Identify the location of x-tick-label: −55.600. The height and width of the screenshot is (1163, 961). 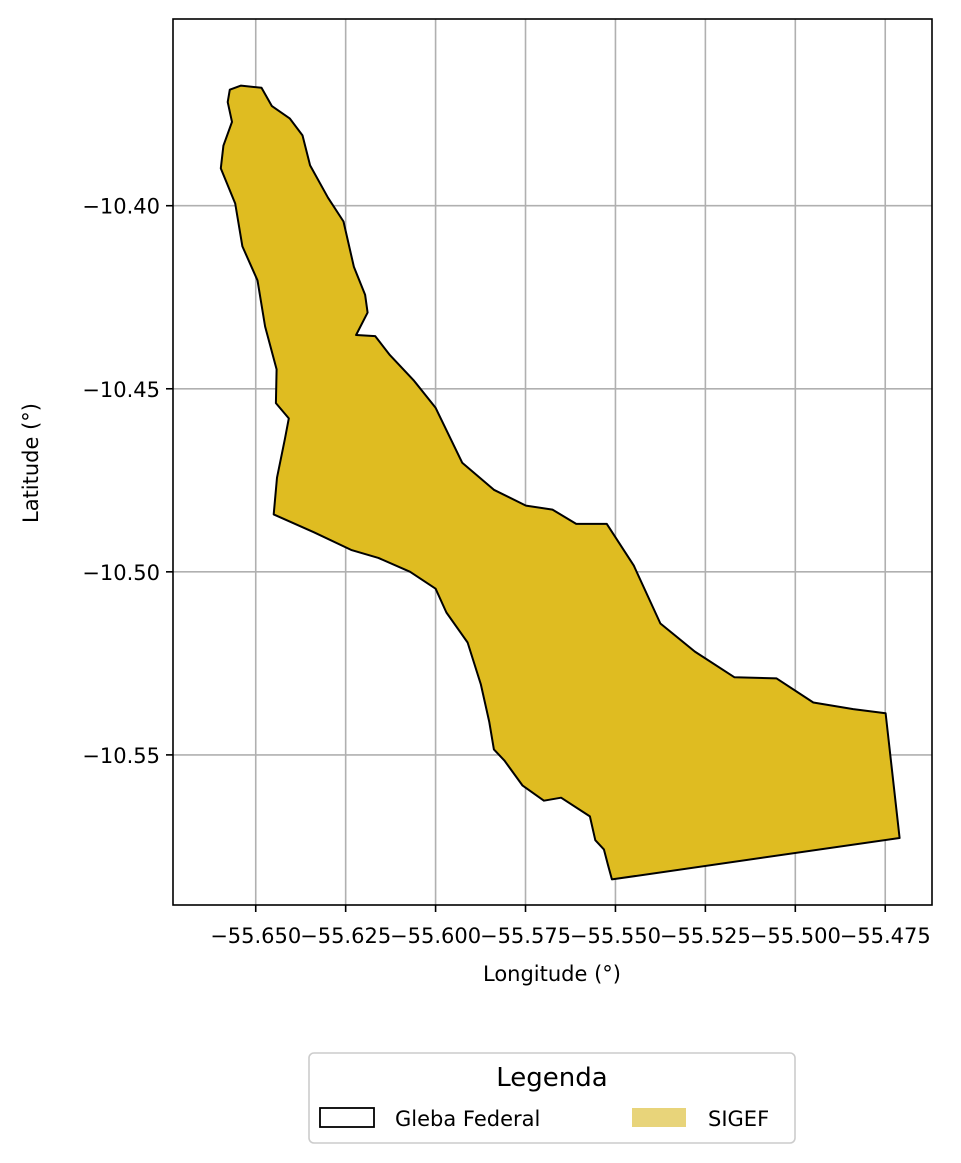
(435, 936).